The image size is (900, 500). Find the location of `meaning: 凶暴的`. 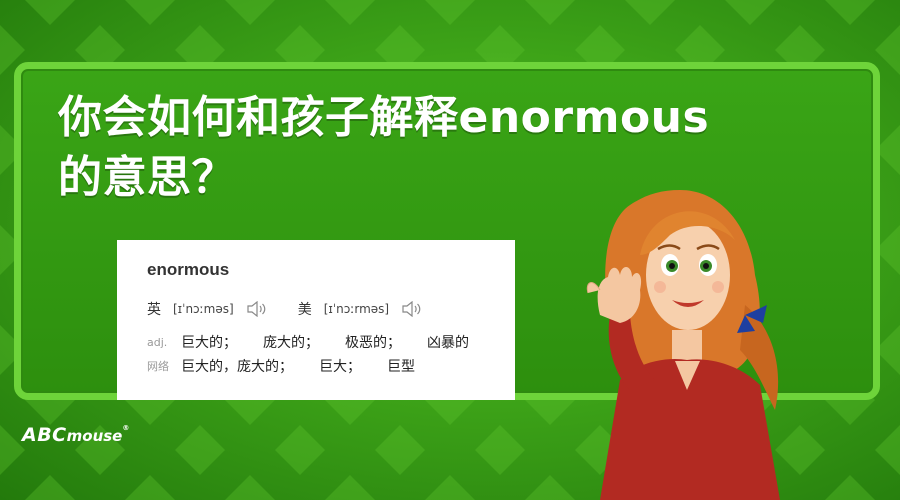

meaning: 凶暴的 is located at coordinates (448, 343).